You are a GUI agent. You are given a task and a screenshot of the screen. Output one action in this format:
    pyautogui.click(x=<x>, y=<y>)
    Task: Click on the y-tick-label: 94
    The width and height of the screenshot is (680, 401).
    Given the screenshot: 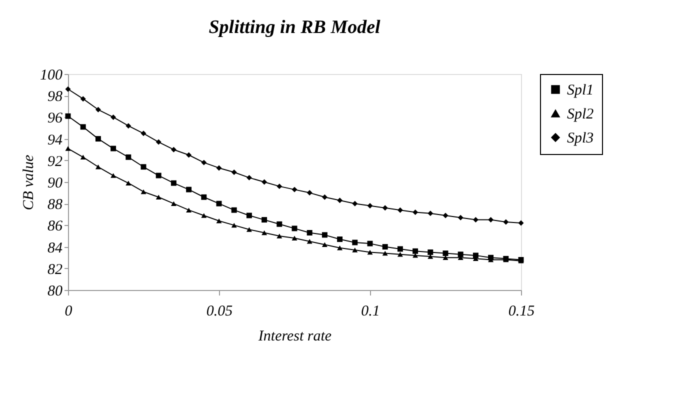 What is the action you would take?
    pyautogui.click(x=55, y=140)
    